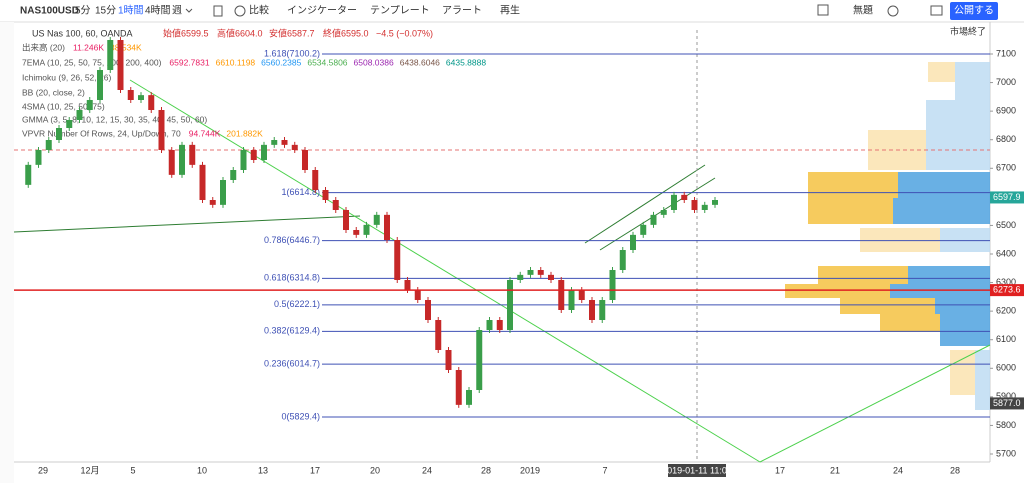 This screenshot has height=488, width=1024. What do you see at coordinates (101, 133) in the screenshot?
I see `indicator-name: VPVR Number Of Rows, 24, Up/Down, 70` at bounding box center [101, 133].